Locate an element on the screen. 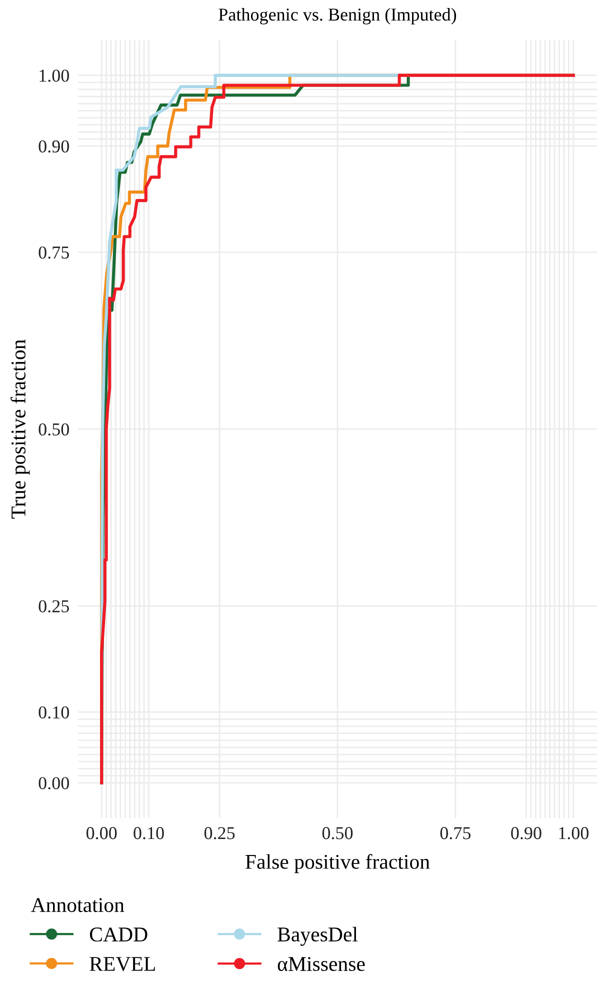 This screenshot has width=600, height=999. y-tick-label: 0.50 is located at coordinates (53, 429).